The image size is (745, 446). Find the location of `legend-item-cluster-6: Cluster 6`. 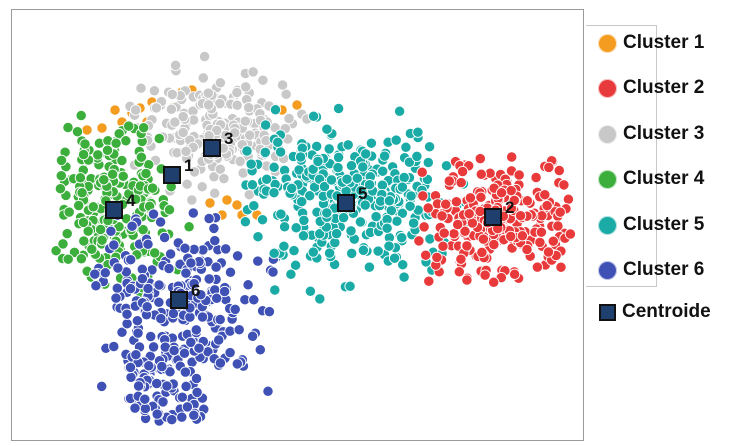

legend-item-cluster-6: Cluster 6 is located at coordinates (651, 270).